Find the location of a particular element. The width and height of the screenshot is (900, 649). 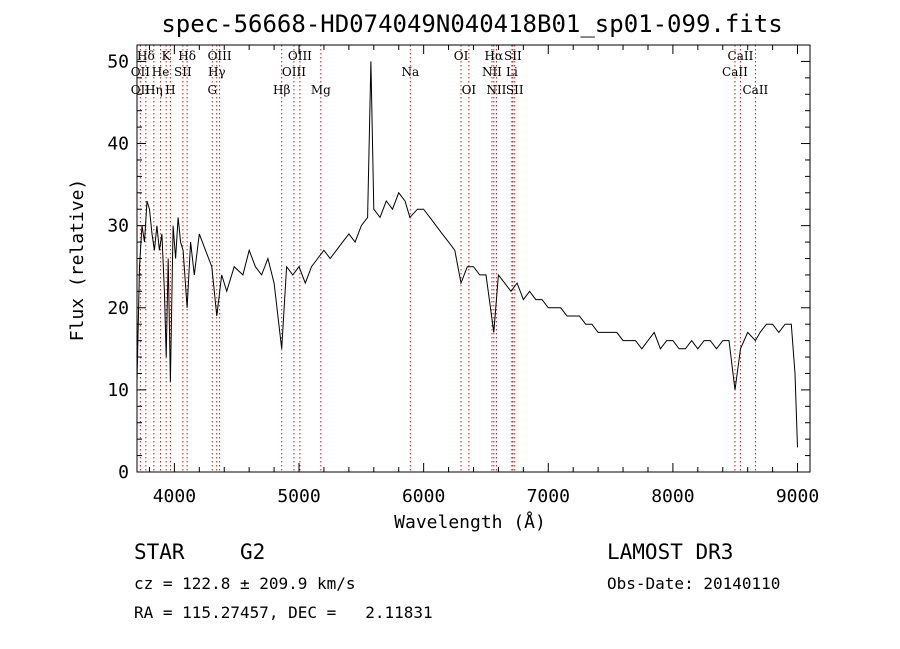

object-subclass: G2 is located at coordinates (253, 552).